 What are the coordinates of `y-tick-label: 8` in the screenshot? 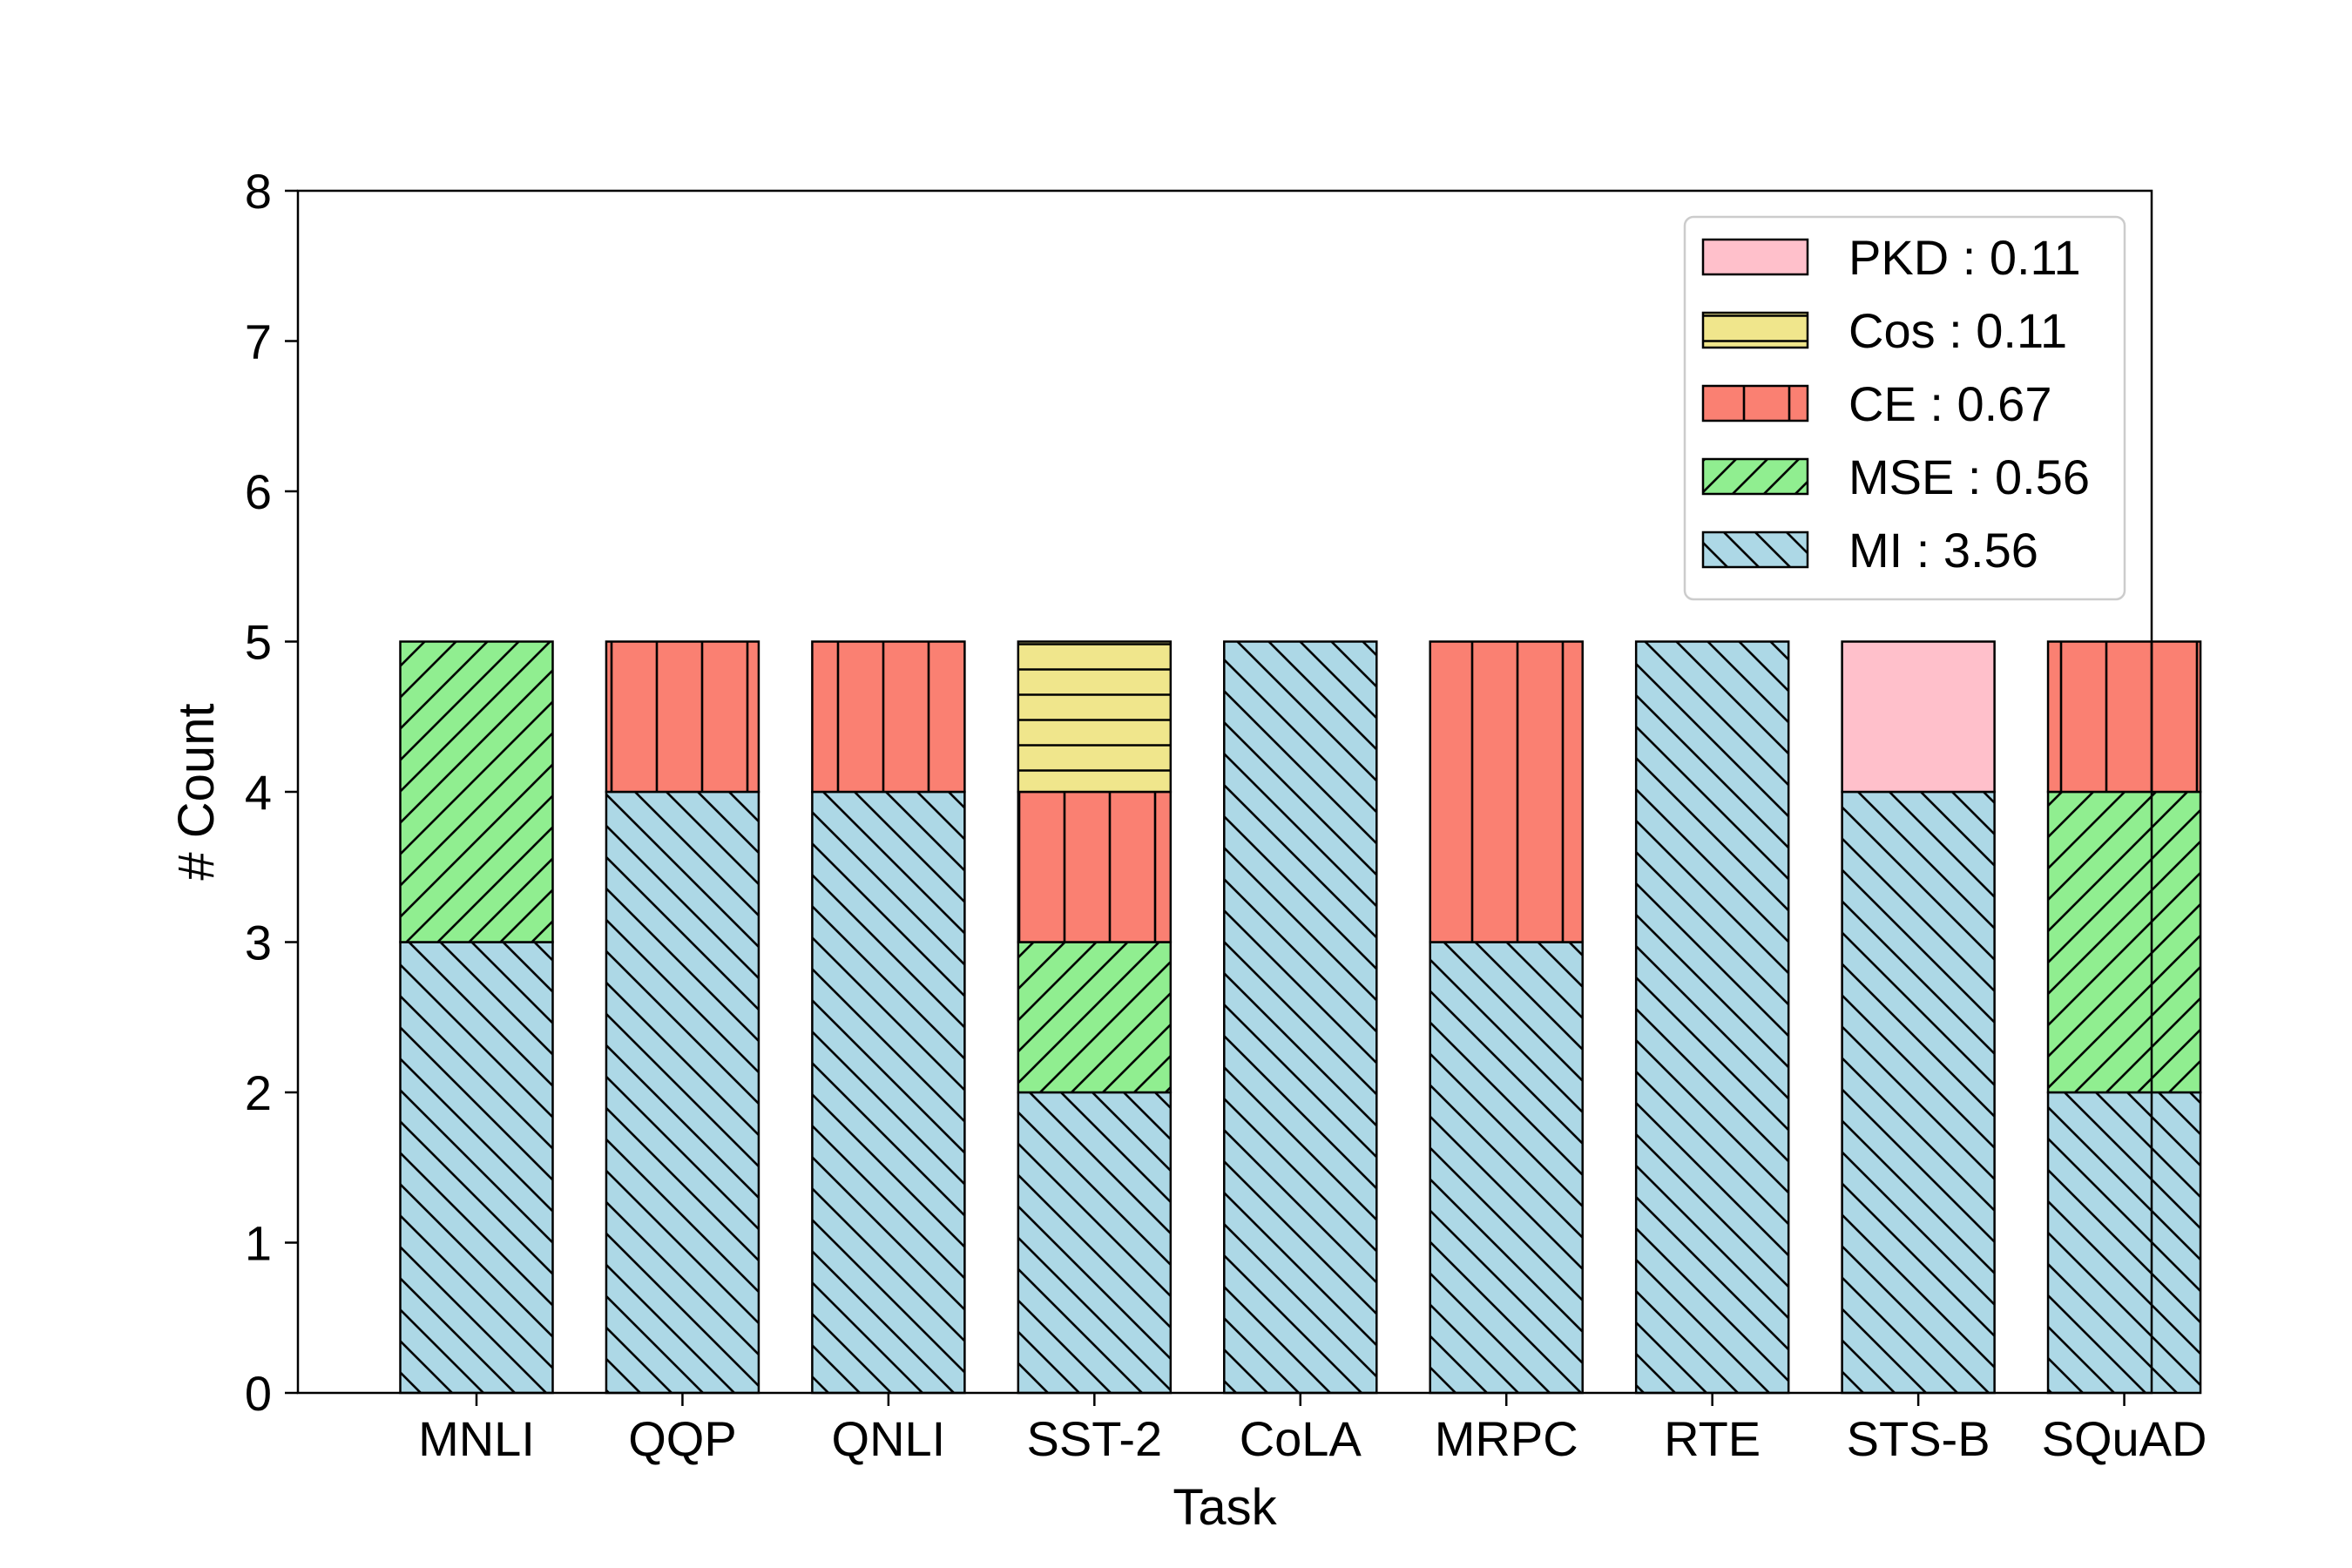 It's located at (258, 191).